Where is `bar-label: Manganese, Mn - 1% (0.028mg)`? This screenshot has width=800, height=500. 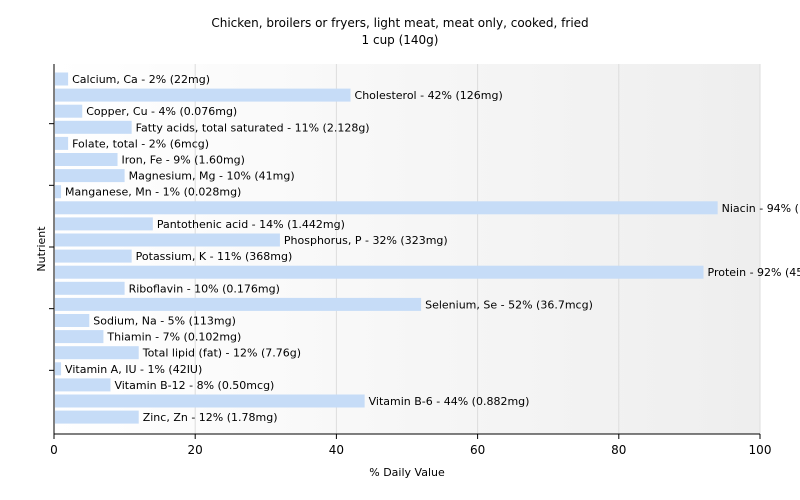
bar-label: Manganese, Mn - 1% (0.028mg) is located at coordinates (153, 192).